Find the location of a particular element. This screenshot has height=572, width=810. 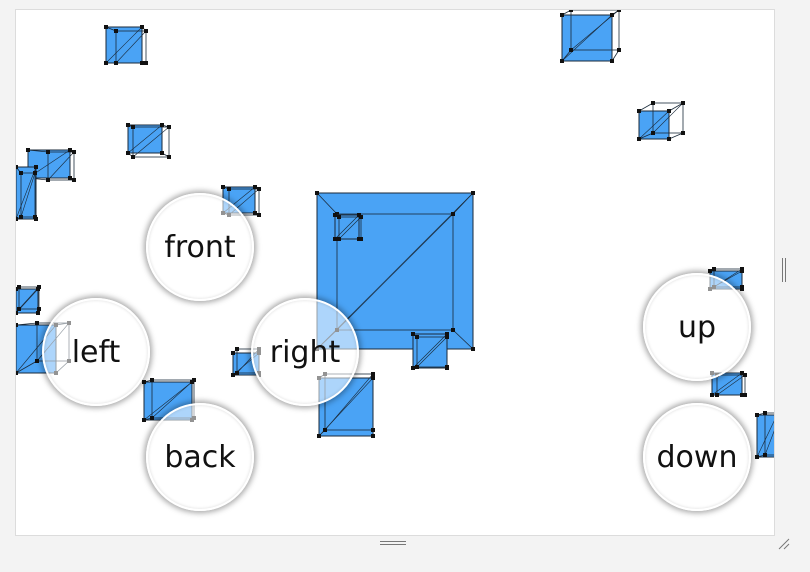

horizontal-resize-handle is located at coordinates (394, 544).